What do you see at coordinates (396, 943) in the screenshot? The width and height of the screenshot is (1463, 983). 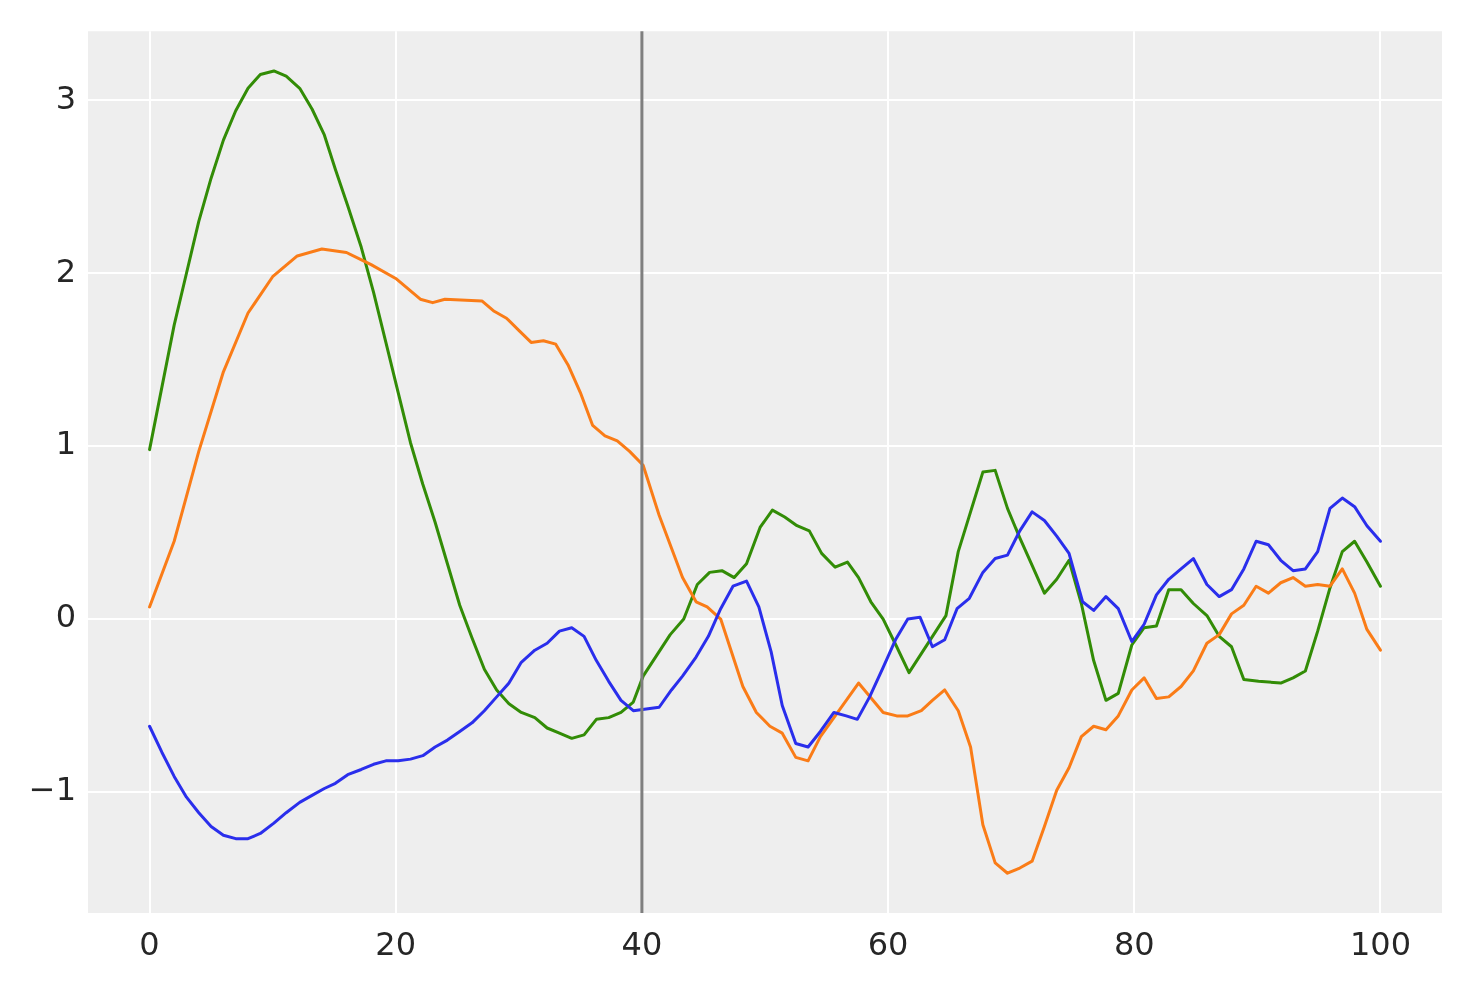 I see `x-tick-label: 20` at bounding box center [396, 943].